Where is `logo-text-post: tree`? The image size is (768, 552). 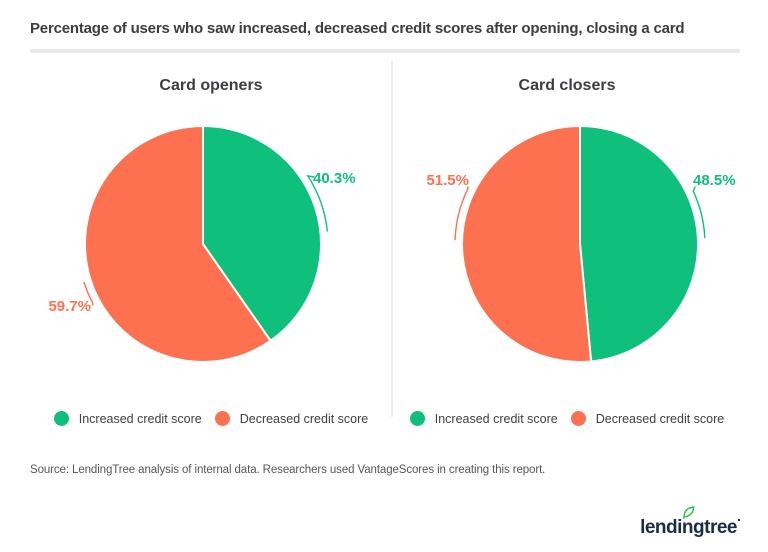 logo-text-post: tree is located at coordinates (720, 527).